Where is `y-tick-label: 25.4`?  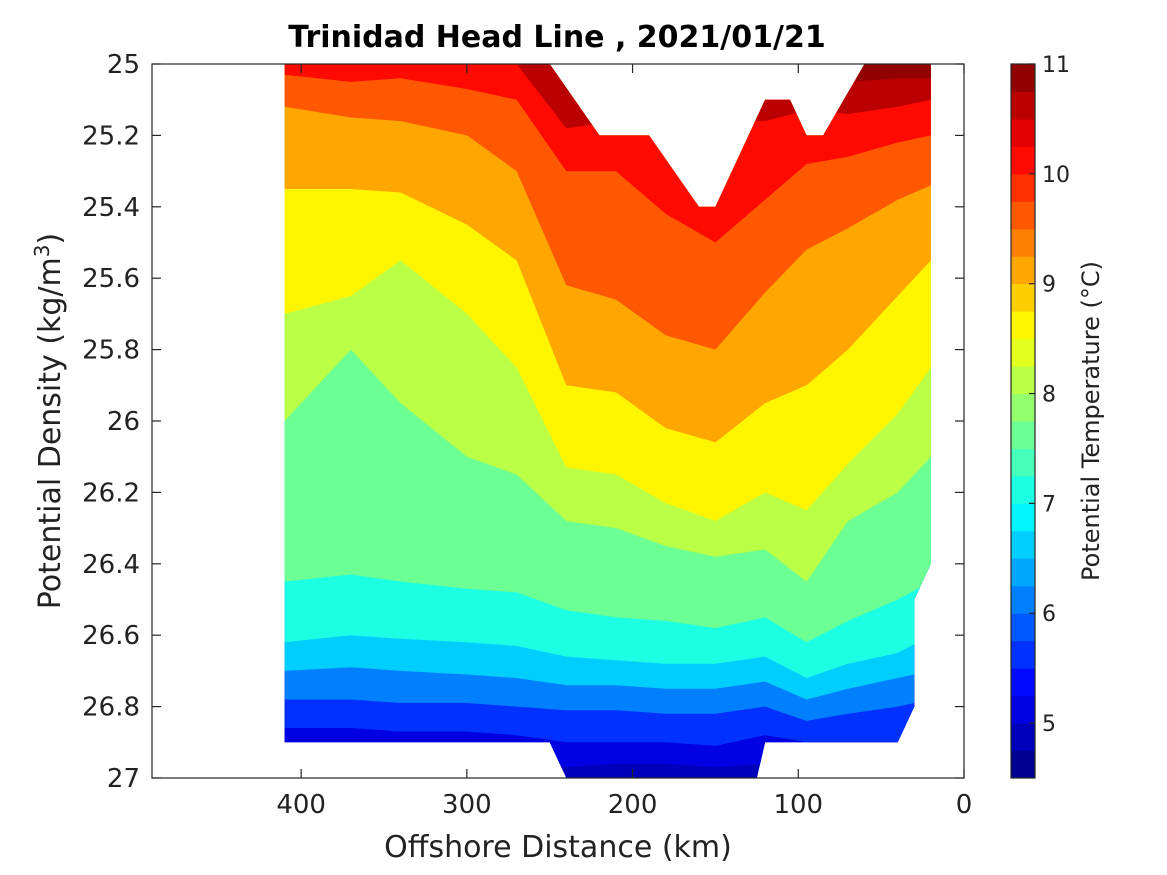 y-tick-label: 25.4 is located at coordinates (111, 208).